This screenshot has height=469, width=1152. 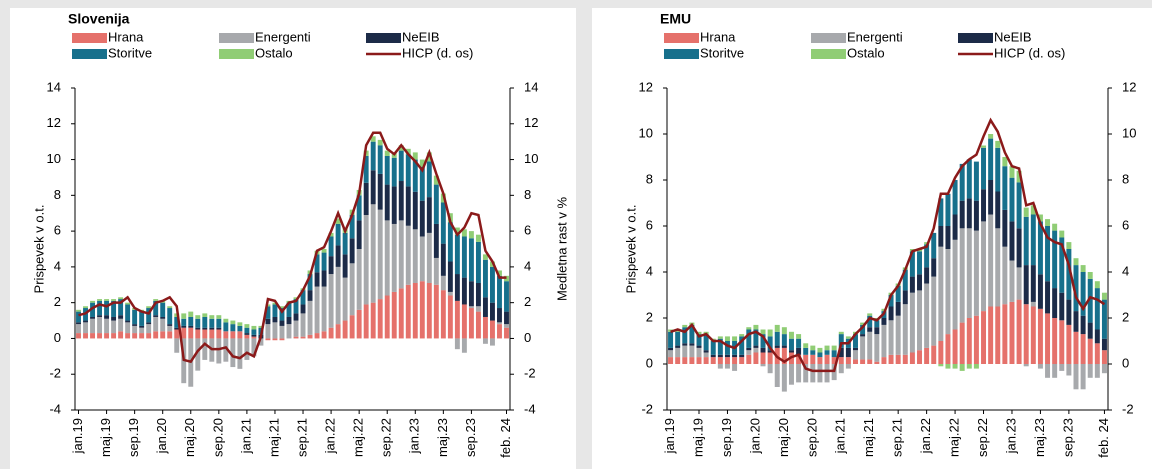 What do you see at coordinates (414, 436) in the screenshot?
I see `x-tick-label: jan.23` at bounding box center [414, 436].